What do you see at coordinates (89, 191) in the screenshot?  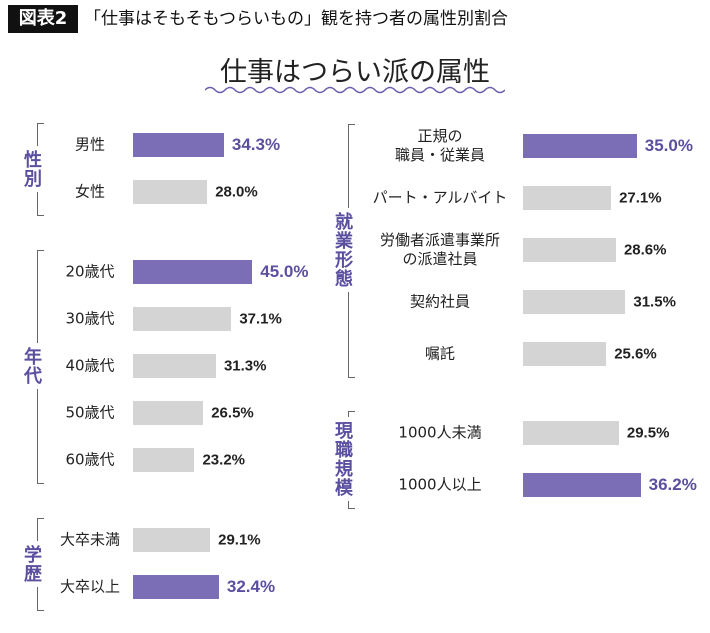 I see `category-label: 女性` at bounding box center [89, 191].